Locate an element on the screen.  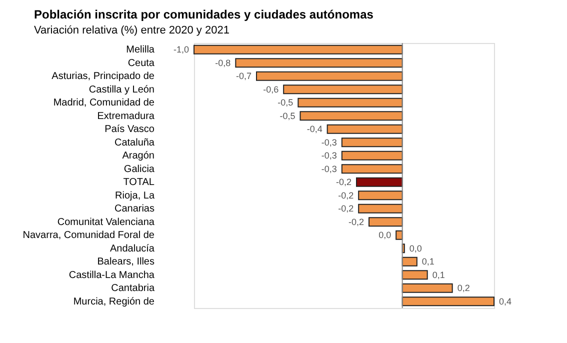
y-tick-label: Canarias is located at coordinates (134, 209).